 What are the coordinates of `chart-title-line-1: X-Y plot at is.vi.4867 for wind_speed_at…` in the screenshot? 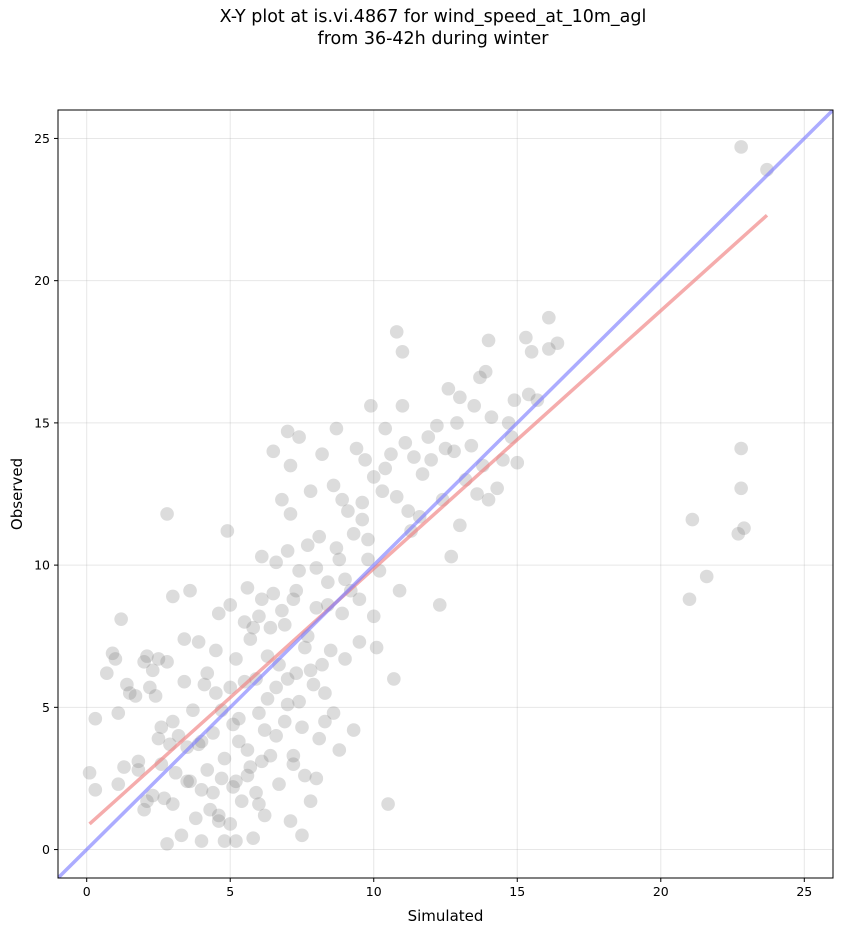 It's located at (433, 17).